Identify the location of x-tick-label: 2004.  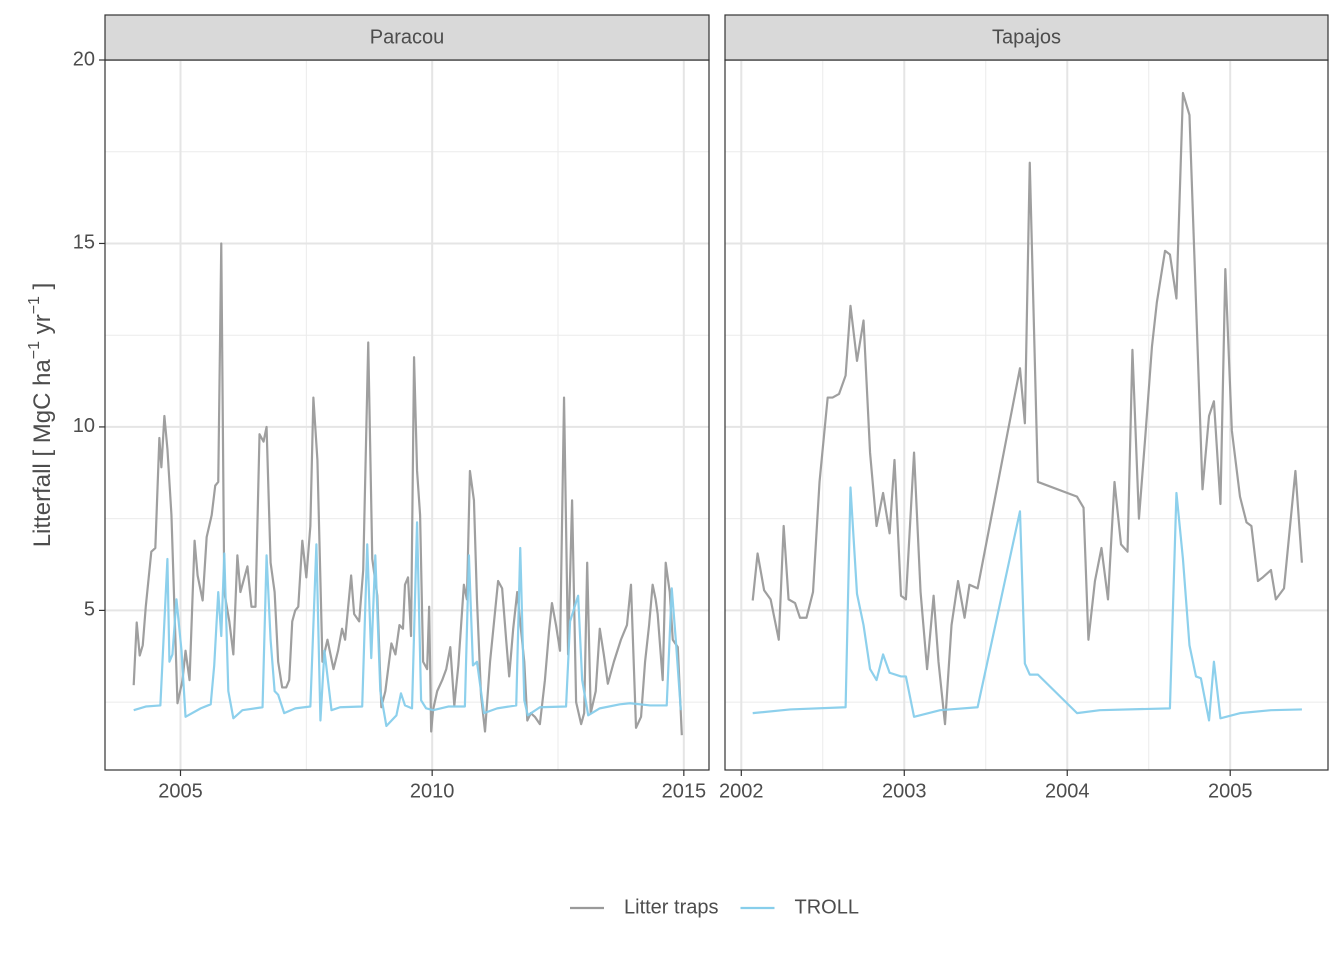
(1067, 791).